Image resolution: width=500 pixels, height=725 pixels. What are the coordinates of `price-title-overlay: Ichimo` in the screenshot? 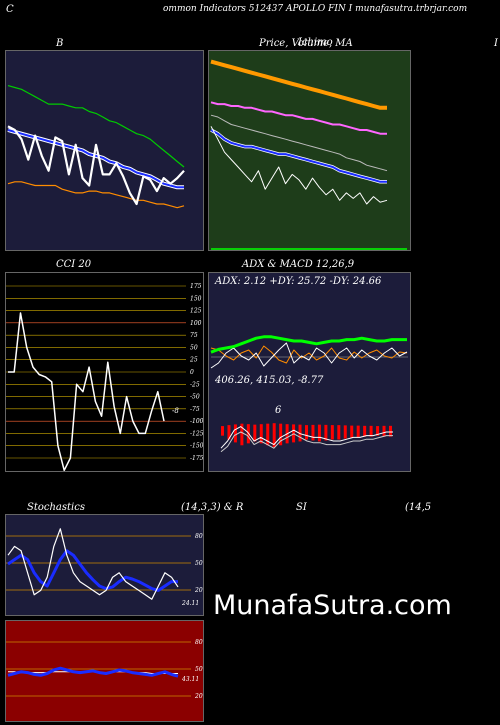 It's located at (315, 42).